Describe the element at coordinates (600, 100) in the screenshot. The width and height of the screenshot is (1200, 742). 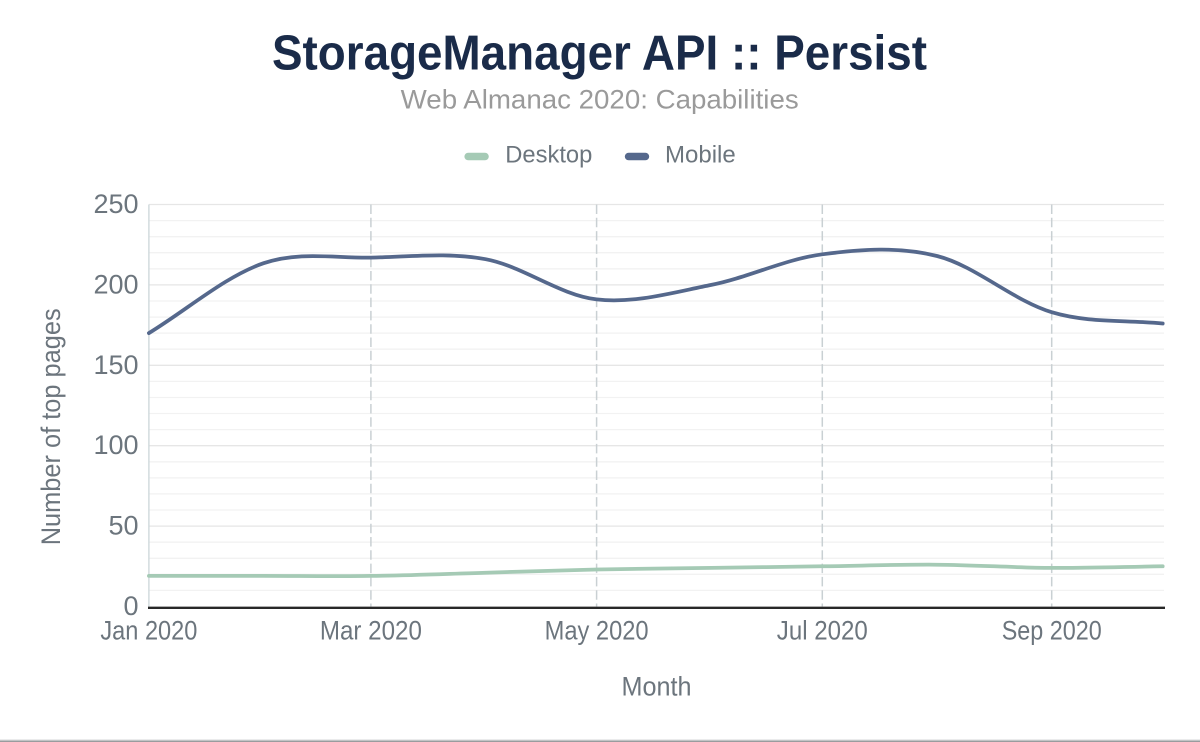
I see `svg-text: Web Almanac 2020: Capabilities` at that location.